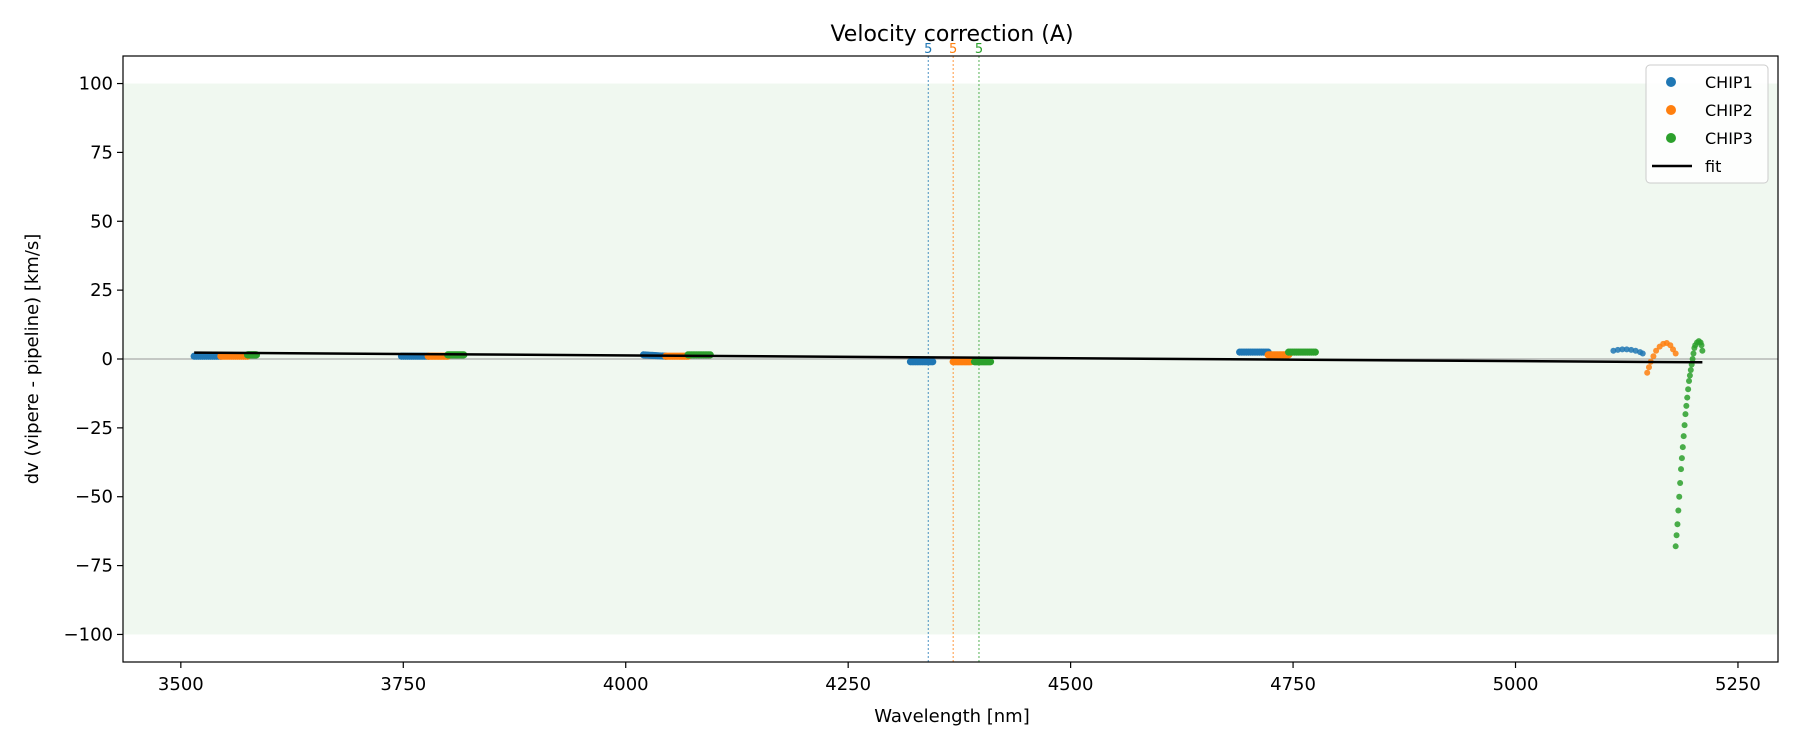  I want to click on x-tick-label-3750: 3750, so click(403, 684).